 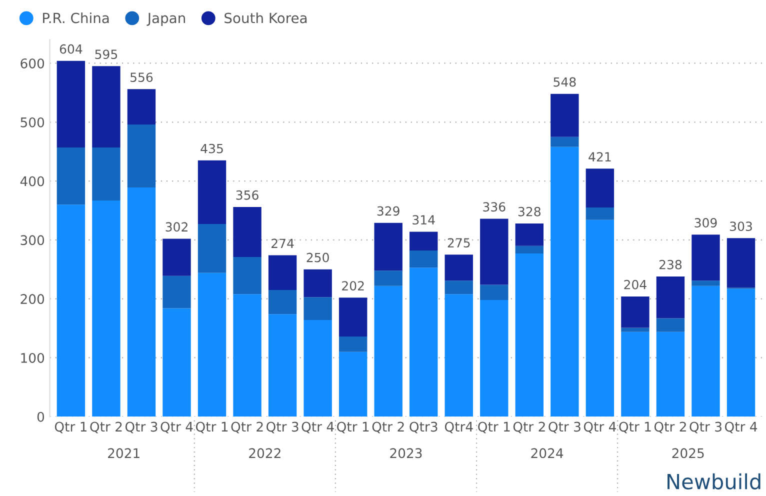 What do you see at coordinates (141, 77) in the screenshot?
I see `total-label: 556` at bounding box center [141, 77].